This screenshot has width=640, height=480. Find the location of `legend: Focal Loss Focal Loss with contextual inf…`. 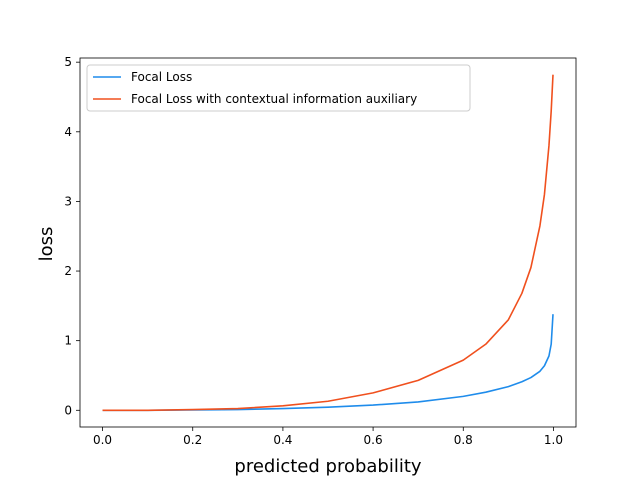

legend: Focal Loss Focal Loss with contextual inf… is located at coordinates (278, 88).